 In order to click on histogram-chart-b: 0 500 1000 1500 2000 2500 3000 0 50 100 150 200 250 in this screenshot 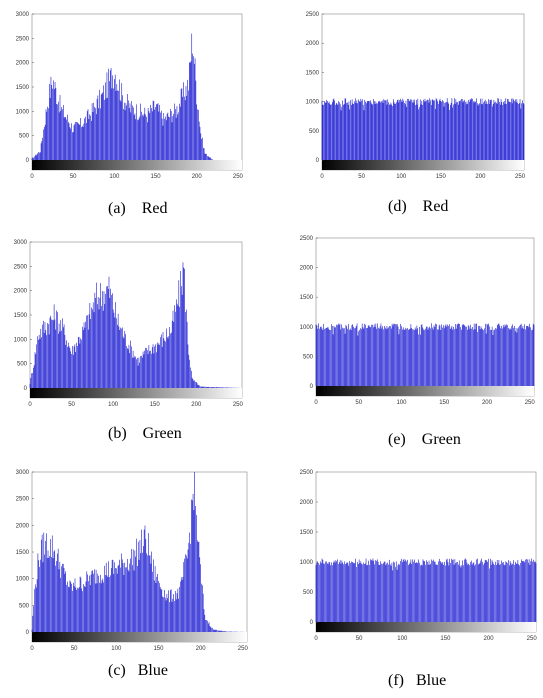, I will do `click(129, 324)`.